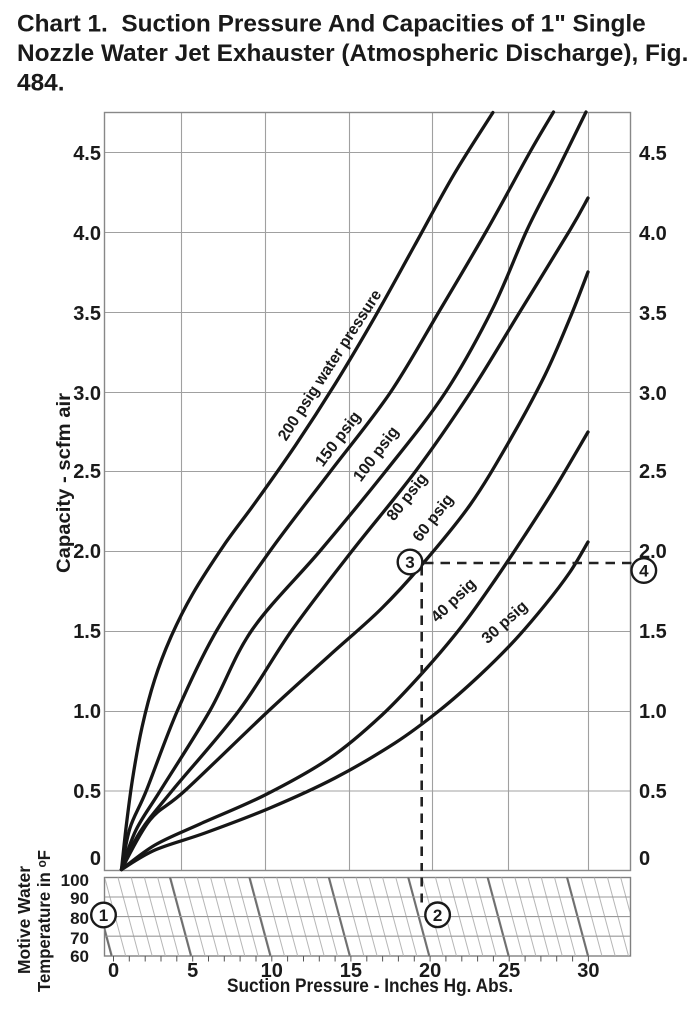  What do you see at coordinates (87, 552) in the screenshot?
I see `svg-text: 2.0` at bounding box center [87, 552].